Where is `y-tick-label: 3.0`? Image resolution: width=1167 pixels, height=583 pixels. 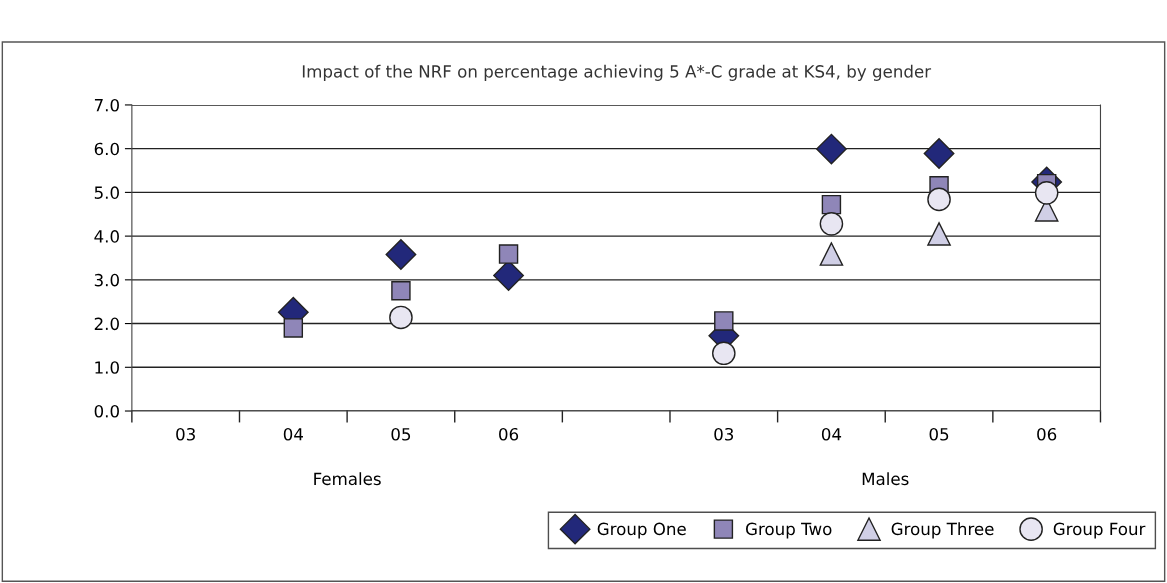 y-tick-label: 3.0 is located at coordinates (106, 280).